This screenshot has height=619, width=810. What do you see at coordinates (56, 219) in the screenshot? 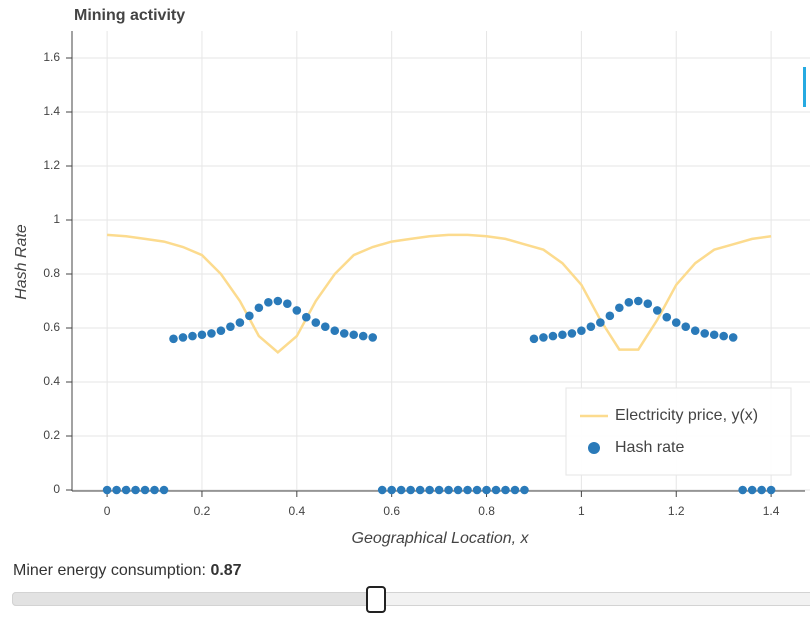
I see `y-tick-label: 1` at bounding box center [56, 219].